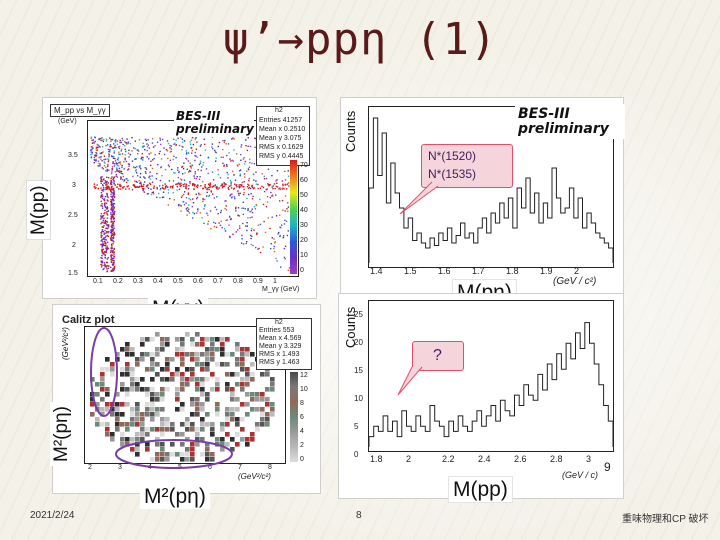 The width and height of the screenshot is (720, 540). What do you see at coordinates (350, 131) in the screenshot?
I see `peta-y-axis-title: Counts` at bounding box center [350, 131].